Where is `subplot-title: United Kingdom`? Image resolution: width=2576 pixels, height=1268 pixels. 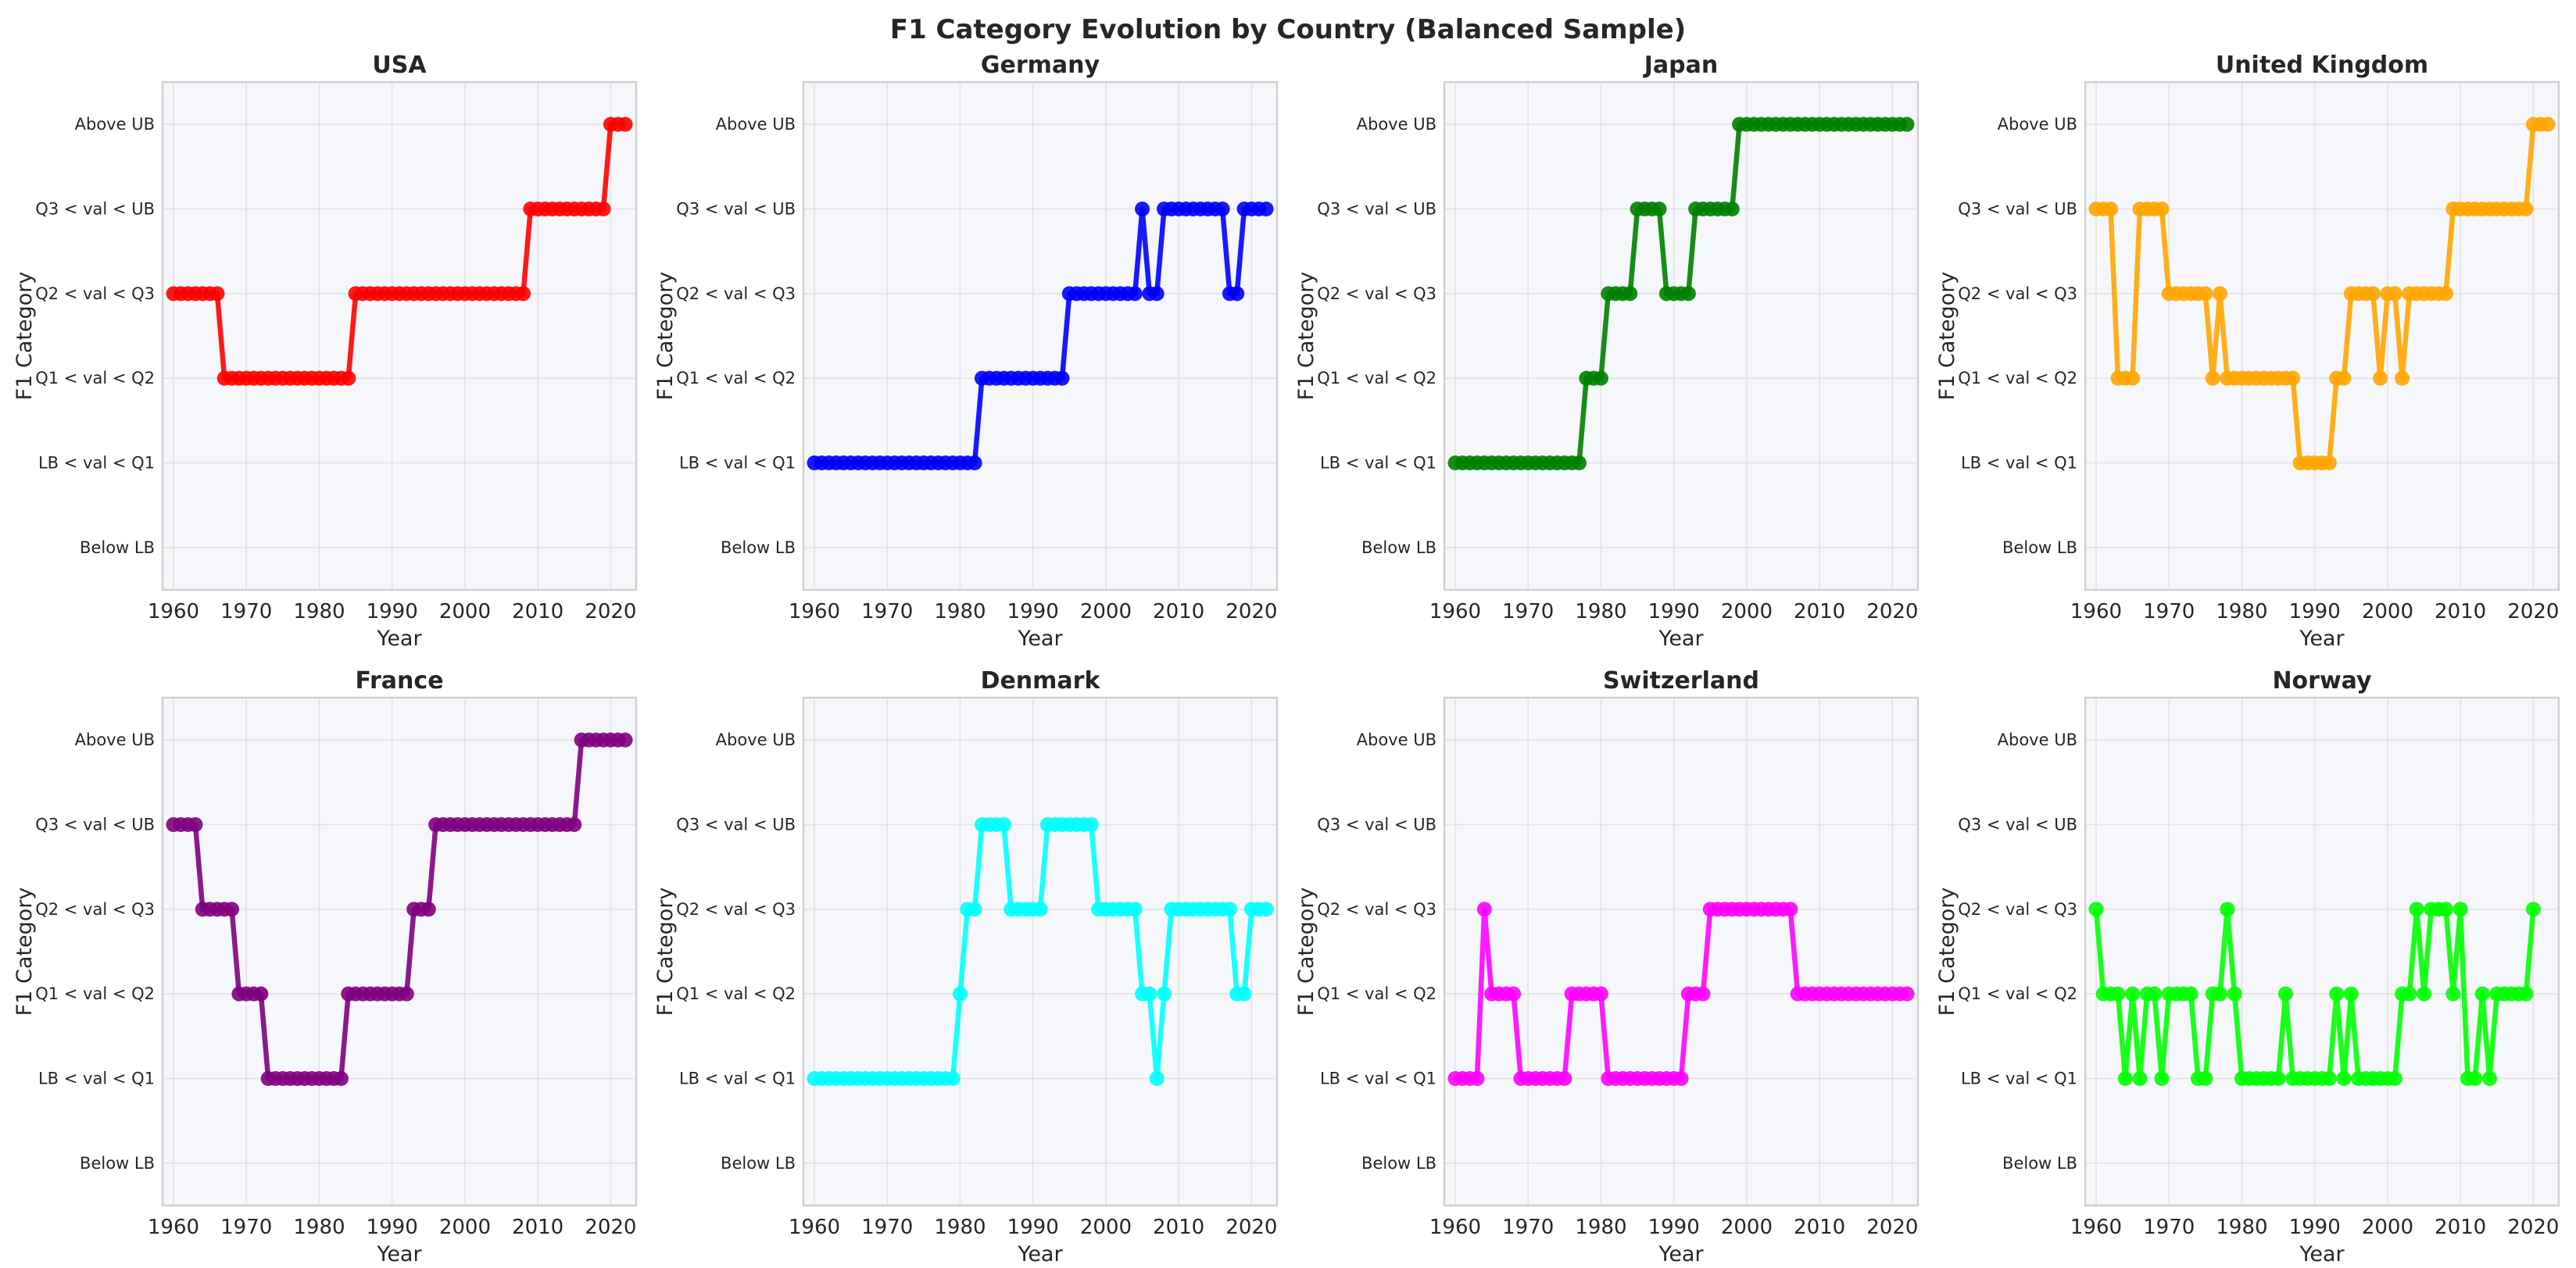
subplot-title: United Kingdom is located at coordinates (2322, 65).